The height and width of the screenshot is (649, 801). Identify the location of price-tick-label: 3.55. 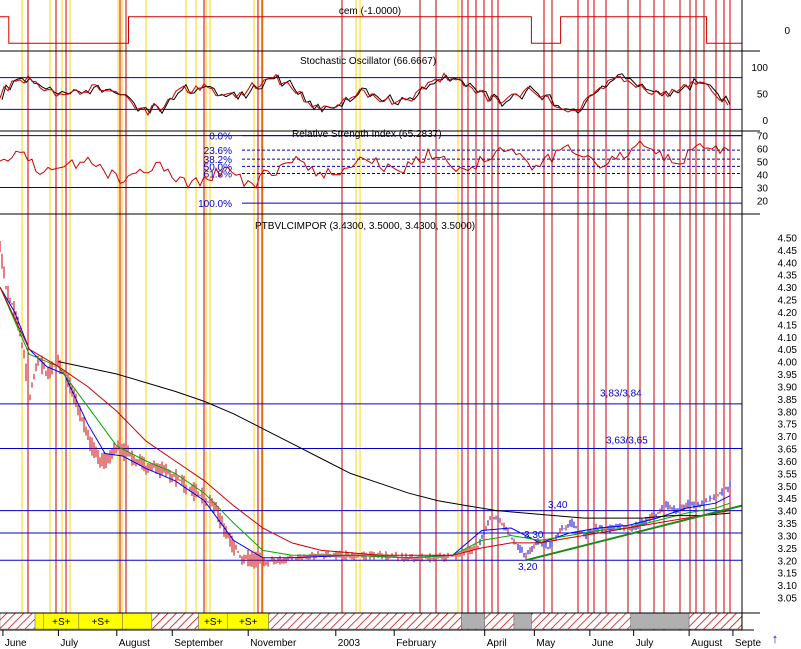
(788, 474).